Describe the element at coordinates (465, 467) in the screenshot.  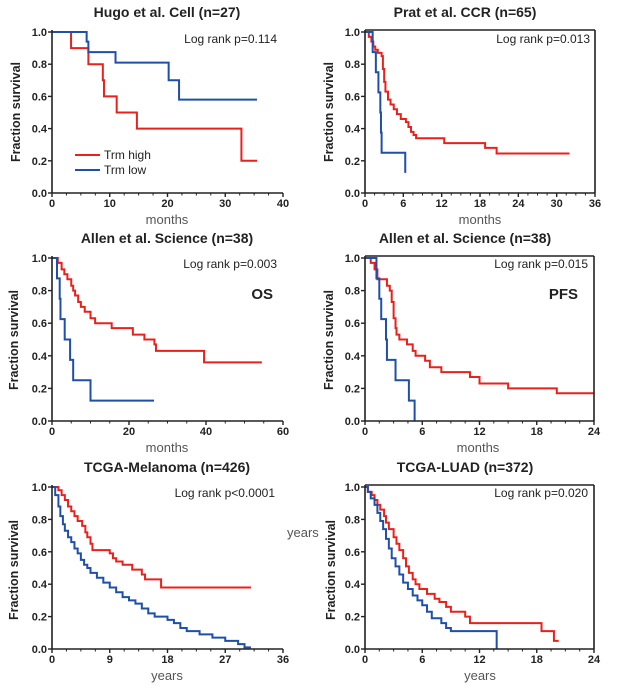
I see `chart-title: TCGA-LUAD (n=372)` at that location.